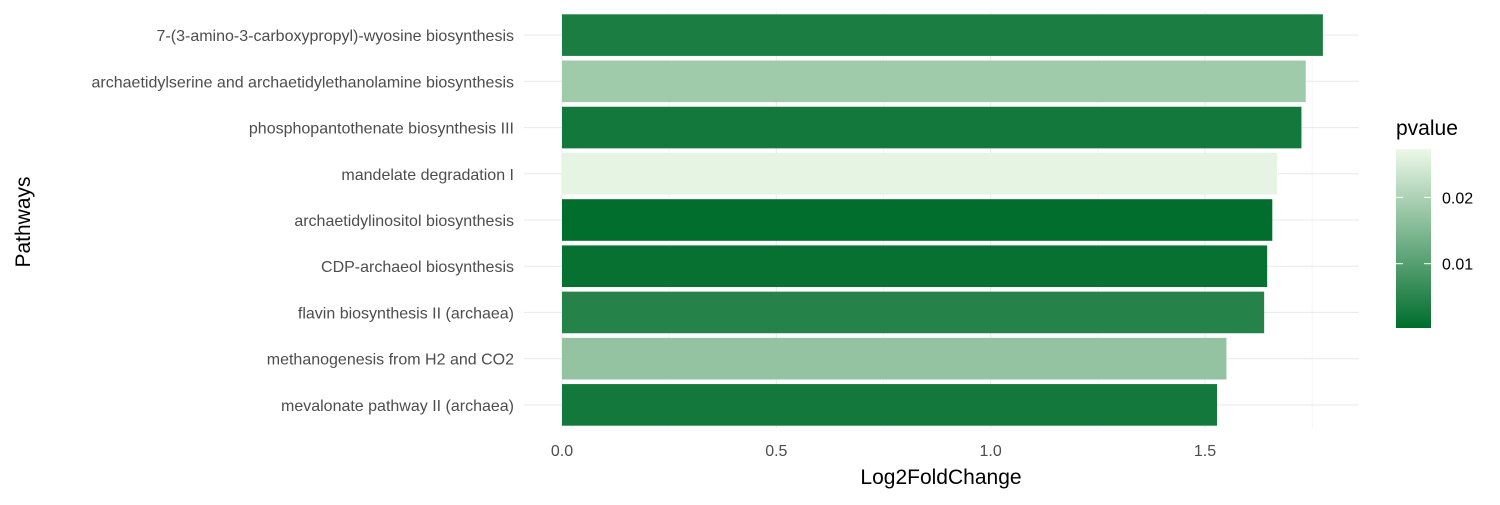 The image size is (1500, 505). Describe the element at coordinates (417, 267) in the screenshot. I see `y-tick-label: CDP-archaeol biosynthesis` at that location.